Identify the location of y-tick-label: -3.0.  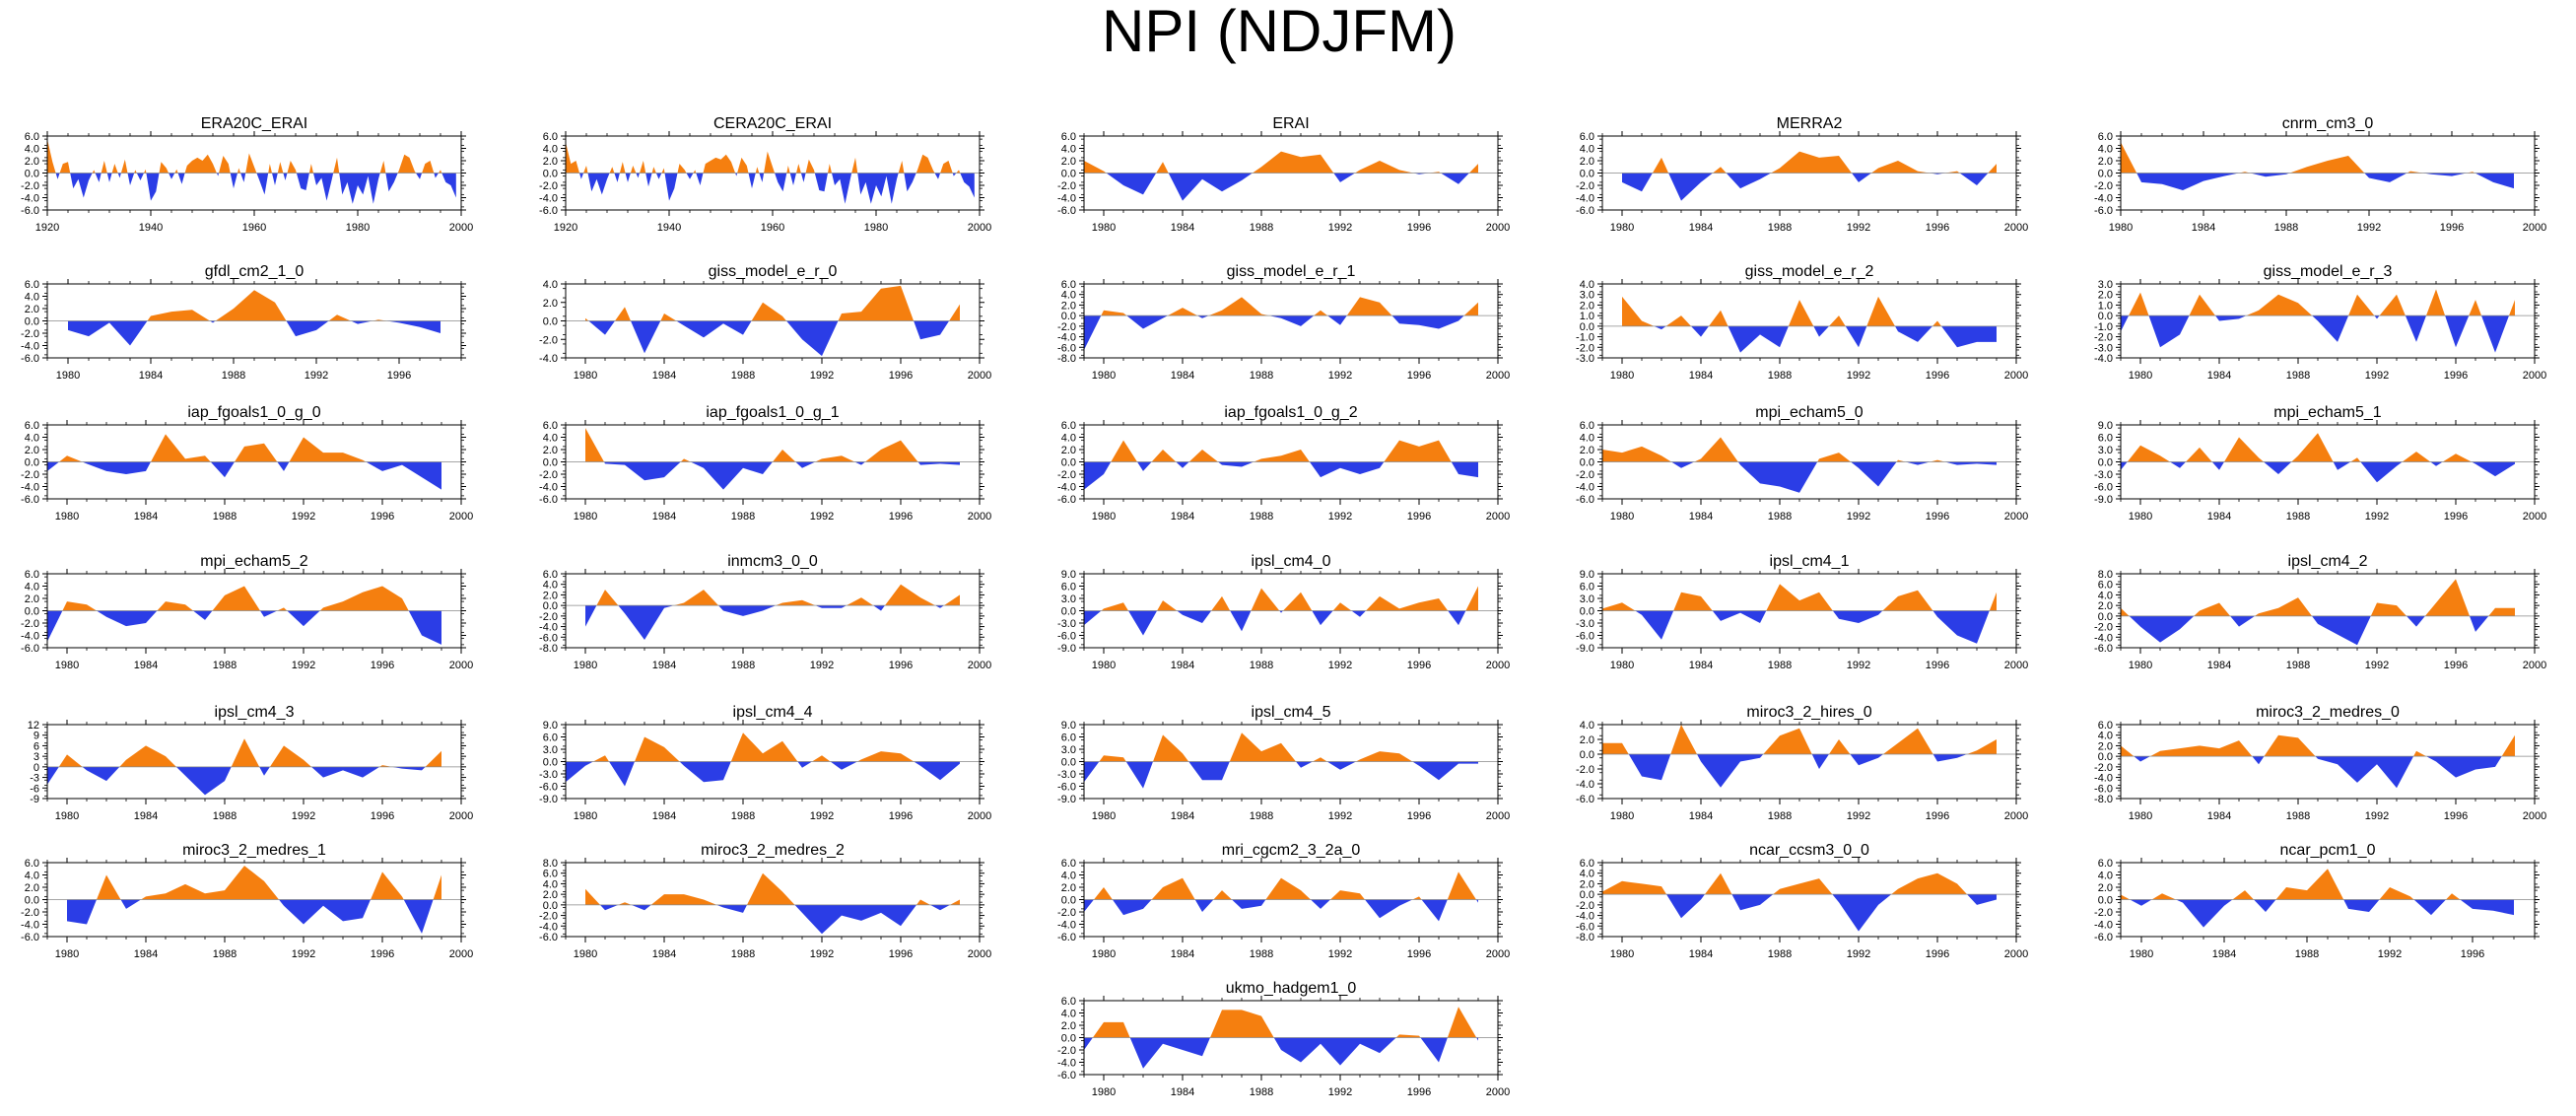
(1585, 359).